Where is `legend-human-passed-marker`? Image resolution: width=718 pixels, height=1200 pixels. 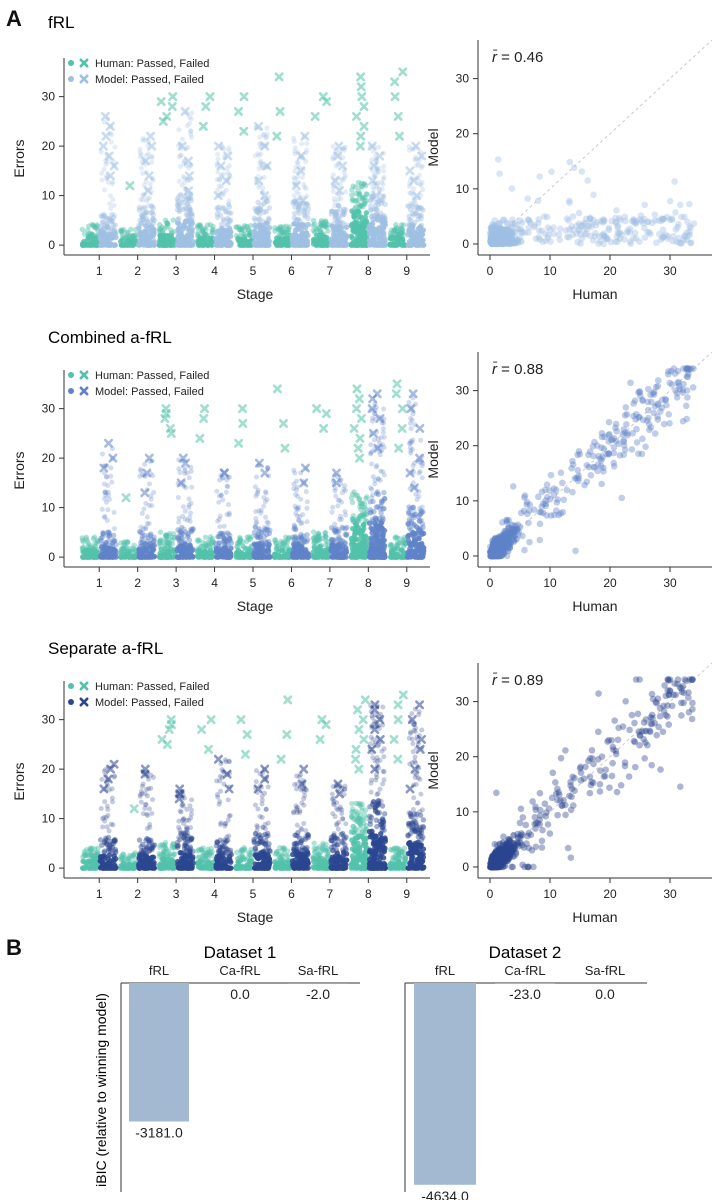
legend-human-passed-marker is located at coordinates (71, 63).